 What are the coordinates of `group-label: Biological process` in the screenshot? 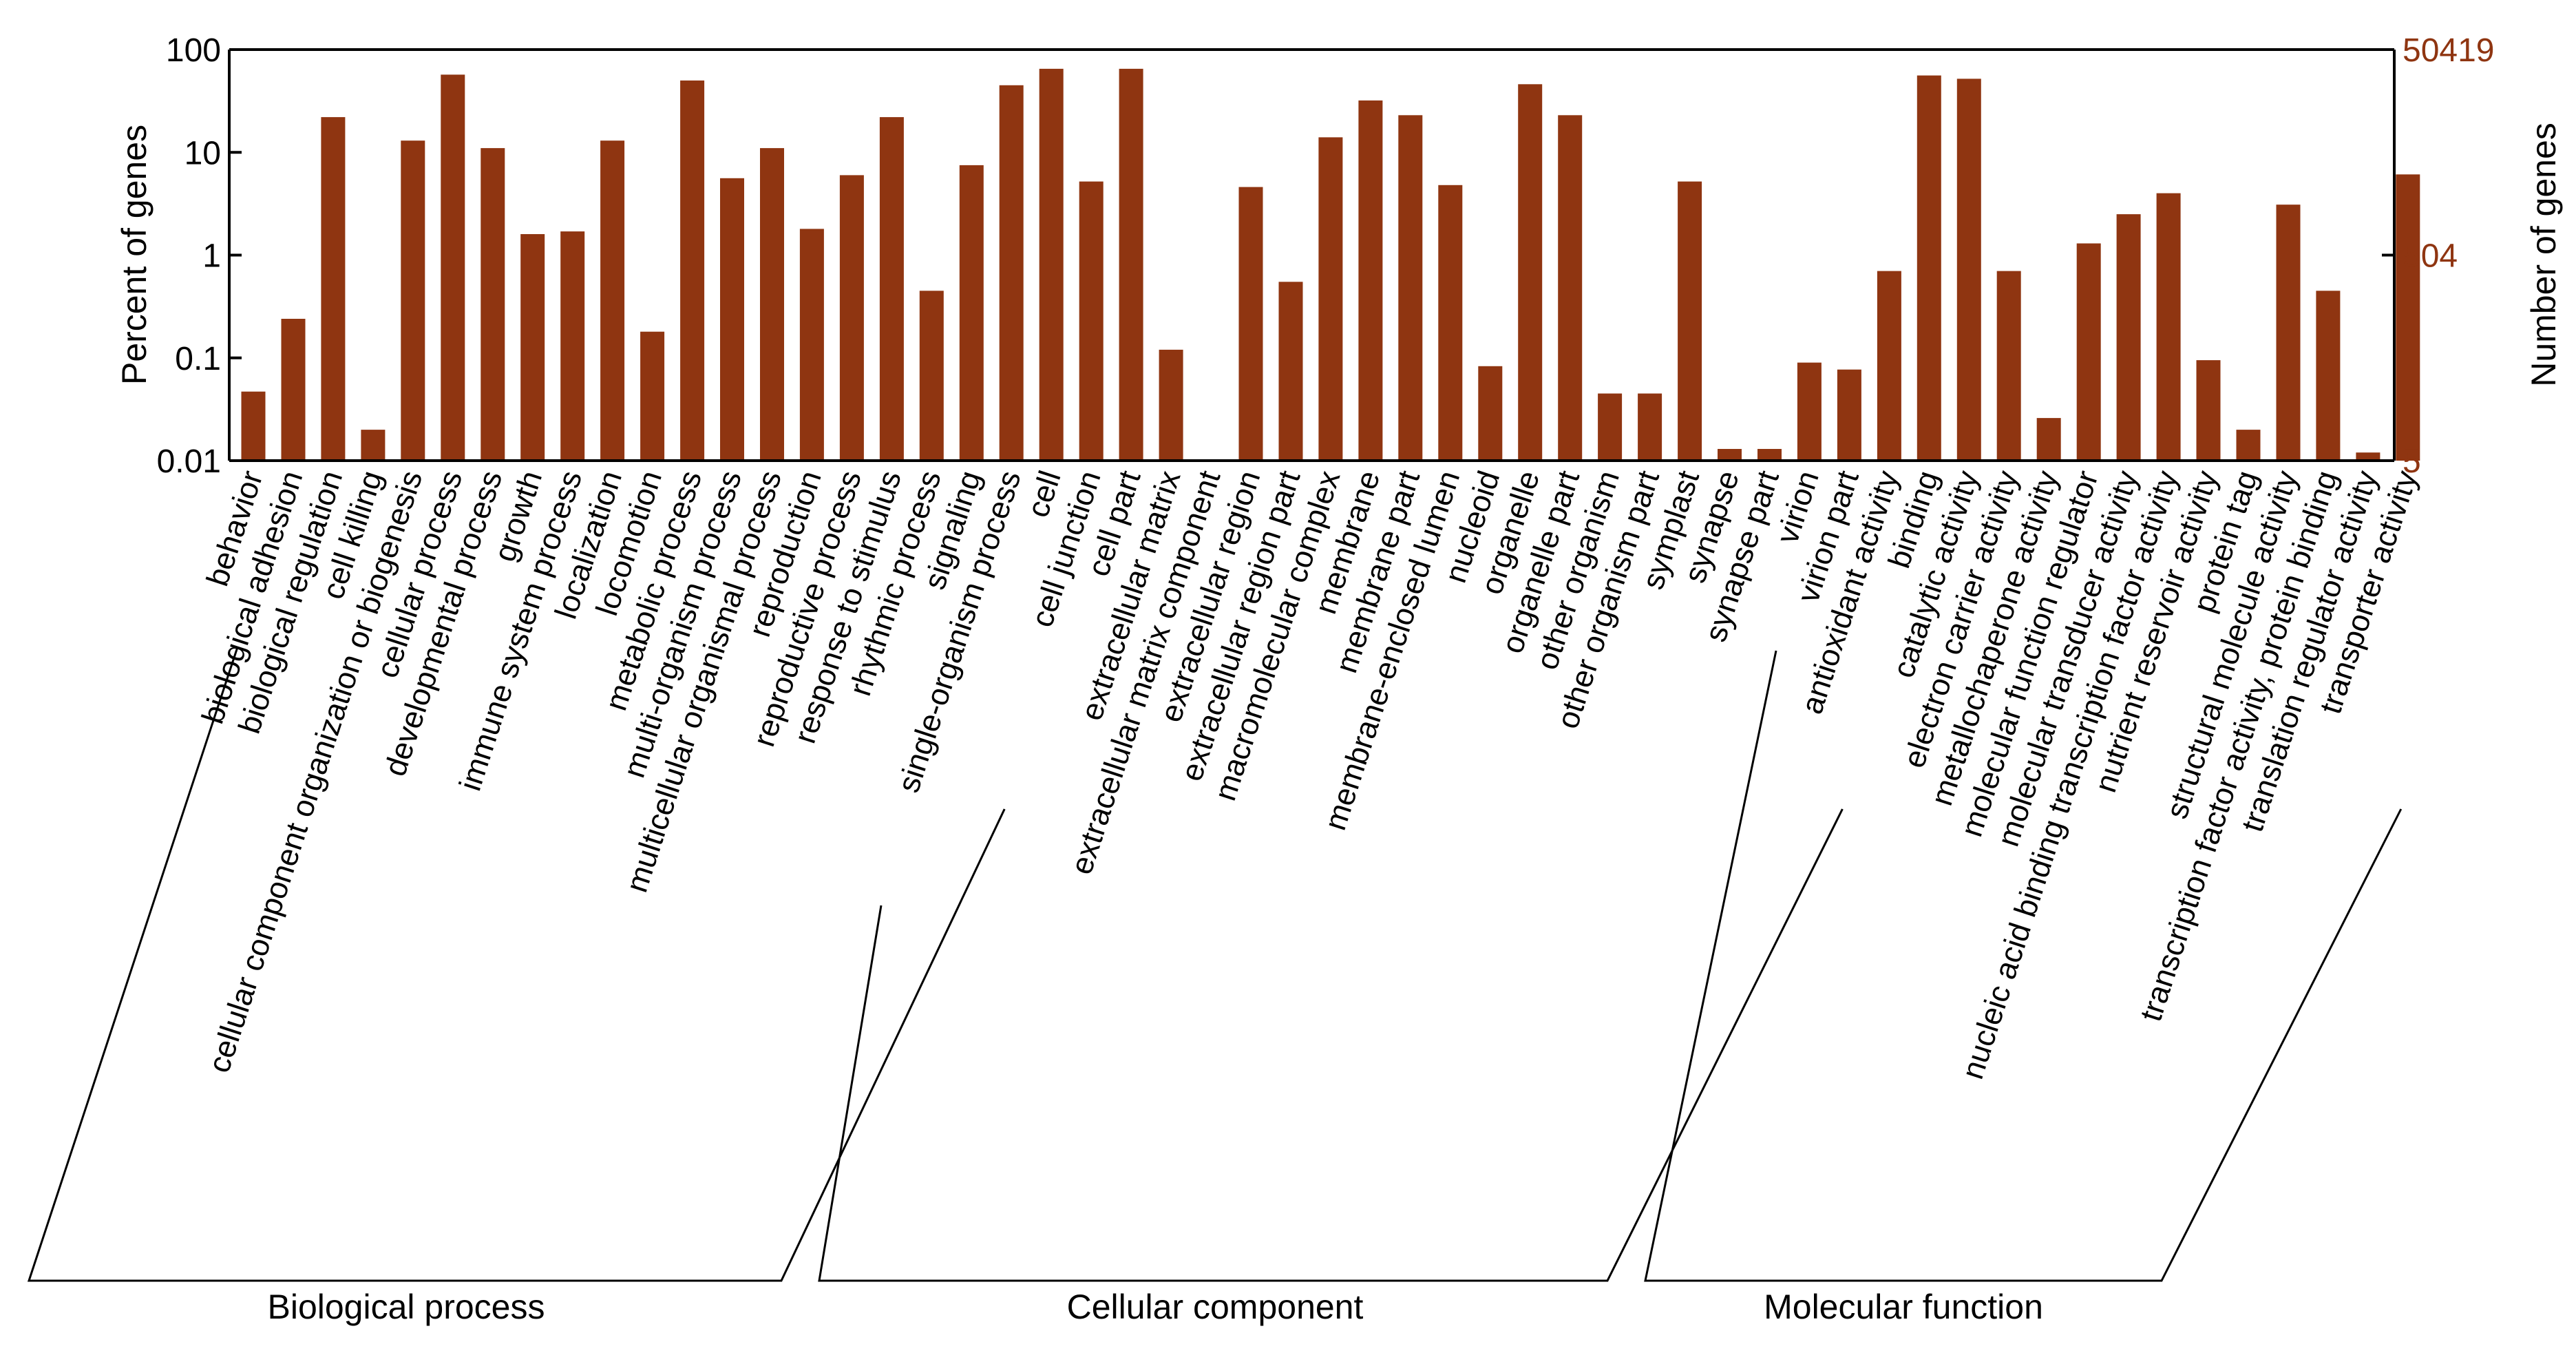 It's located at (407, 1307).